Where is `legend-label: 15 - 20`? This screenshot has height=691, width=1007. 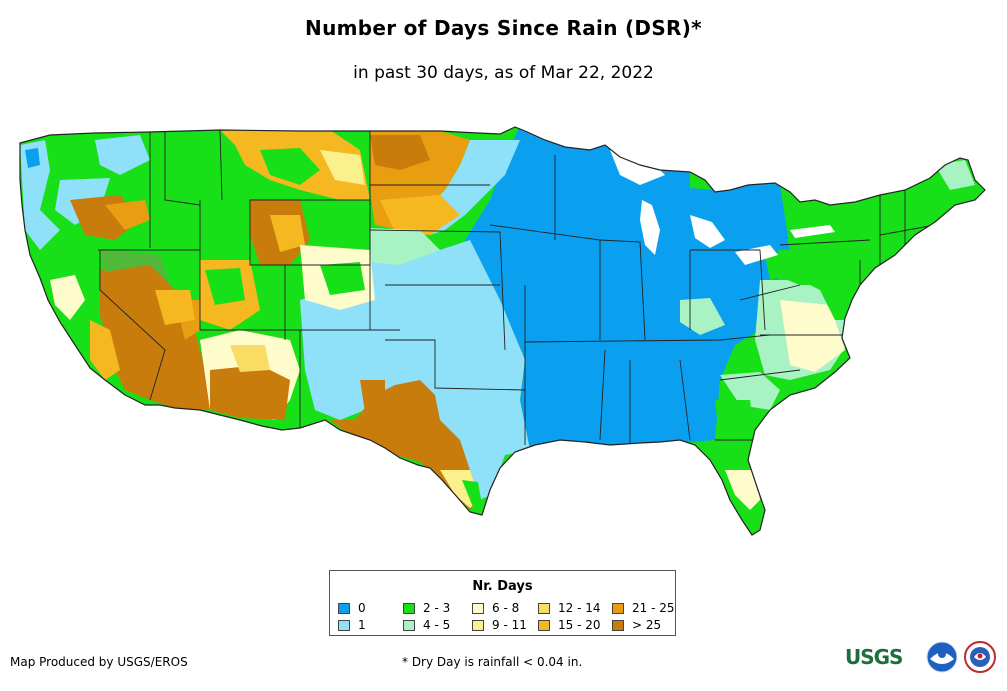 legend-label: 15 - 20 is located at coordinates (579, 625).